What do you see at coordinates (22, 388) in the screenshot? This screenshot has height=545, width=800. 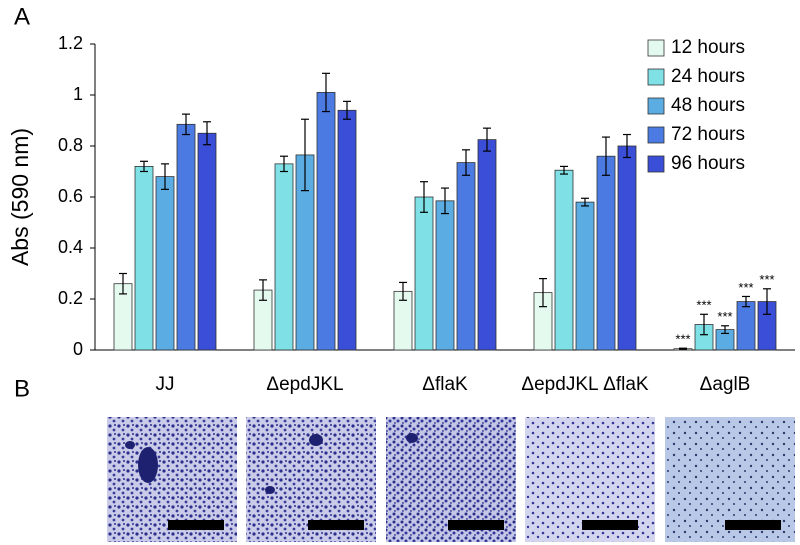 I see `panel-label: B` at bounding box center [22, 388].